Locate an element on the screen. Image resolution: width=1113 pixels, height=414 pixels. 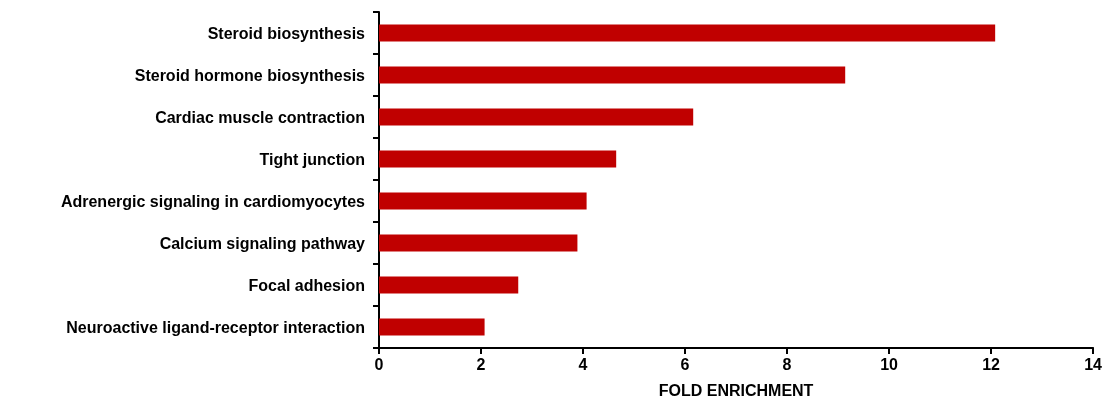
x-tick-label: 2 is located at coordinates (481, 364).